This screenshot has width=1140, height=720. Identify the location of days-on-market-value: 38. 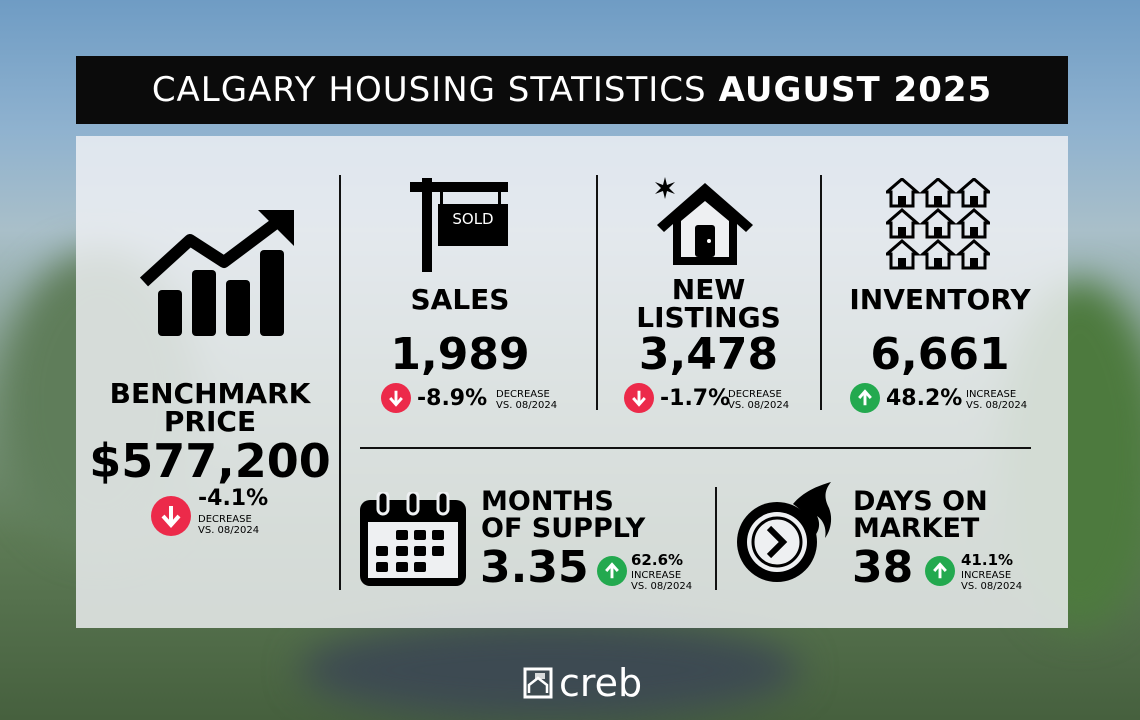
(883, 567).